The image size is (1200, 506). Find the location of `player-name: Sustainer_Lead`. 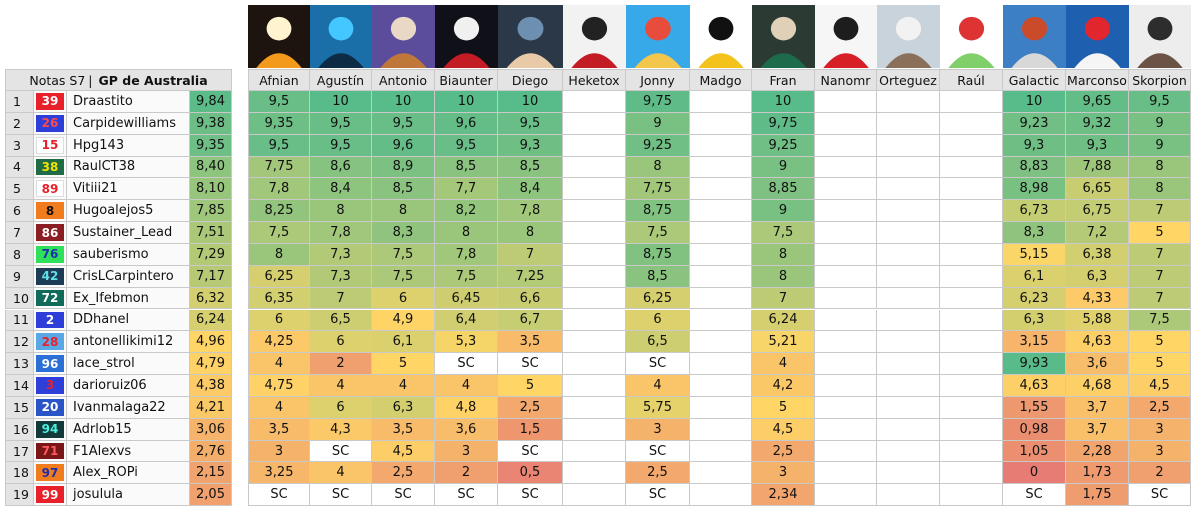

player-name: Sustainer_Lead is located at coordinates (128, 233).